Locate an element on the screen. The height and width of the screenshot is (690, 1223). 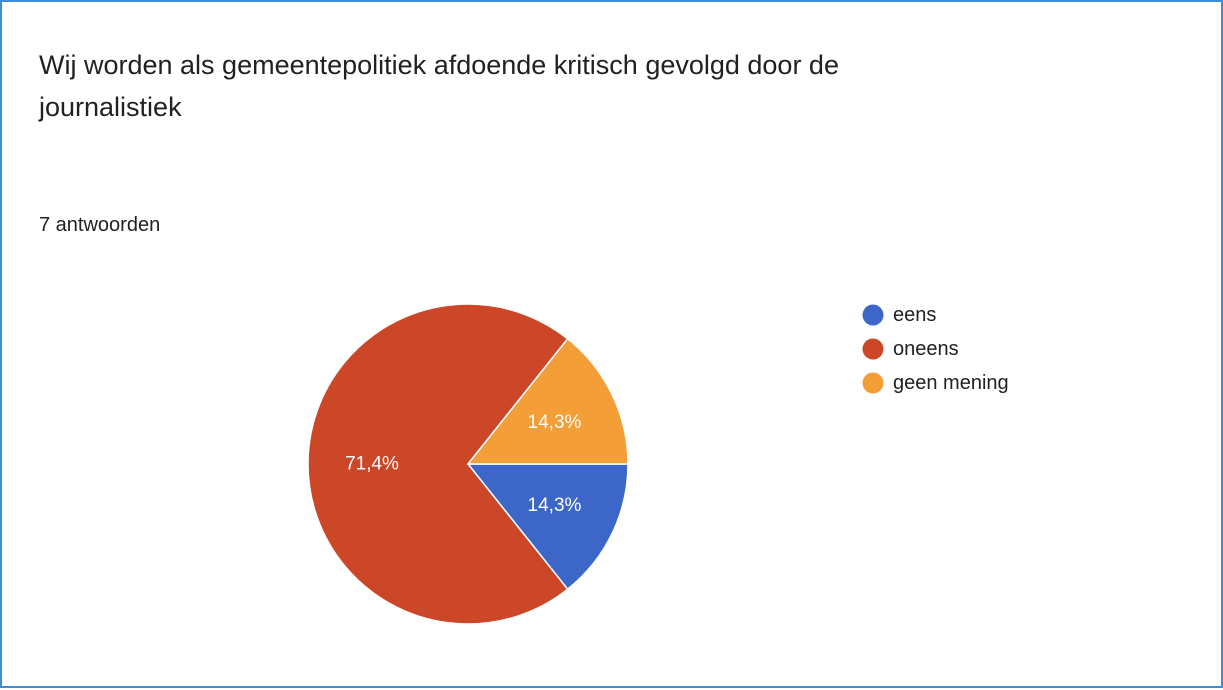
legend-marker-oneens is located at coordinates (873, 349).